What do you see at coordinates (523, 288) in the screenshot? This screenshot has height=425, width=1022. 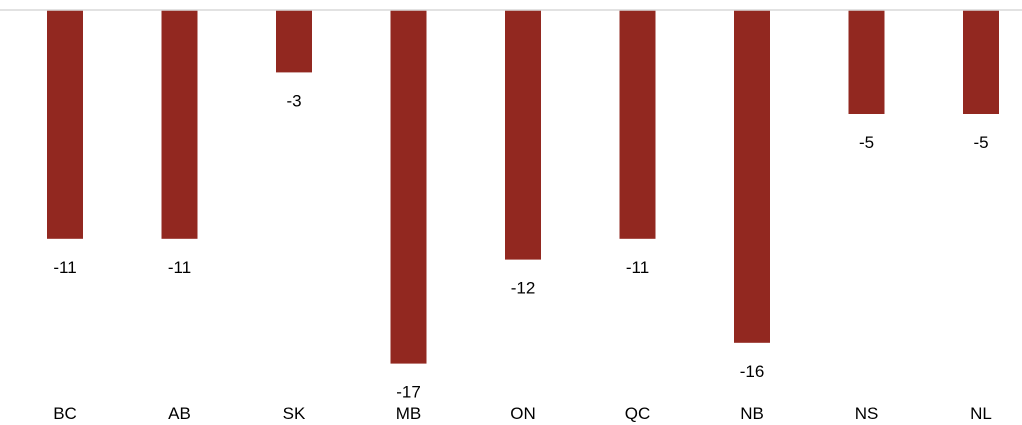 I see `data-label-on: -12` at bounding box center [523, 288].